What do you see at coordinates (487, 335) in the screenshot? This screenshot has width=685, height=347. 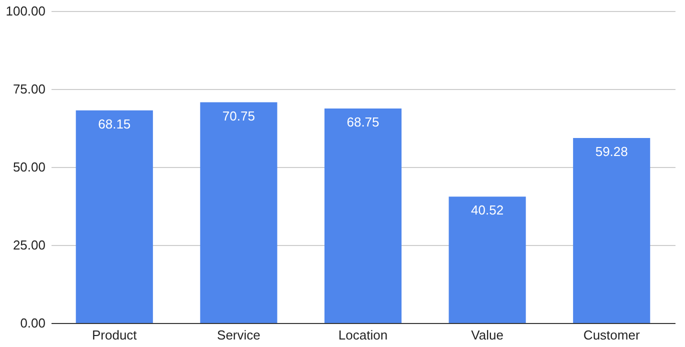 I see `x-tick-label: Value` at bounding box center [487, 335].